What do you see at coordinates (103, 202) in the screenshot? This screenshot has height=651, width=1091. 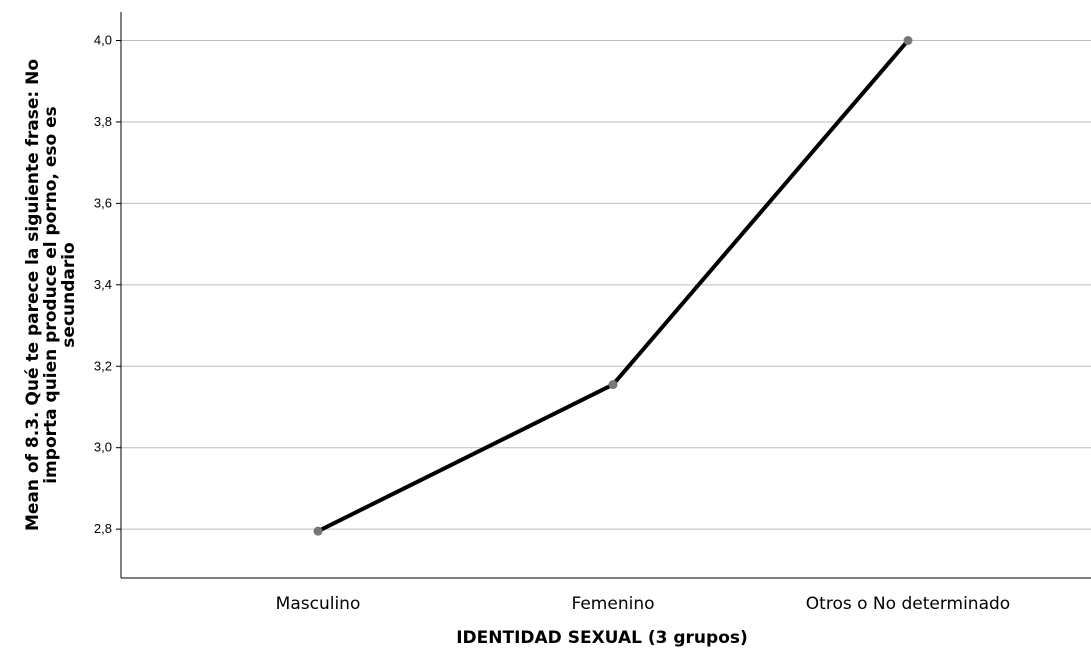 I see `y-tick-label: 3,6` at bounding box center [103, 202].